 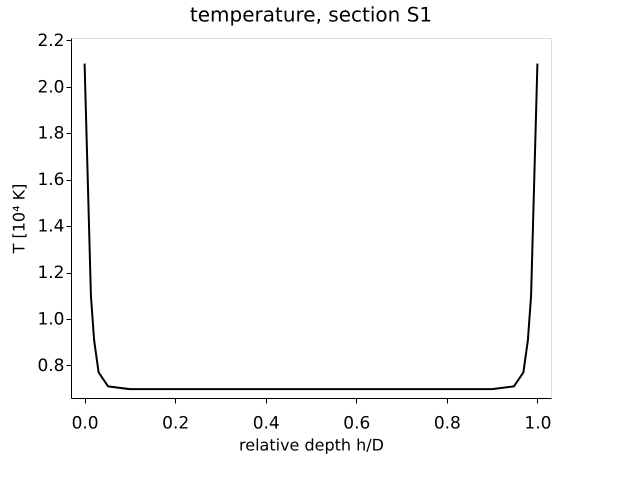 What do you see at coordinates (176, 424) in the screenshot?
I see `x-tick-label: 0.2` at bounding box center [176, 424].